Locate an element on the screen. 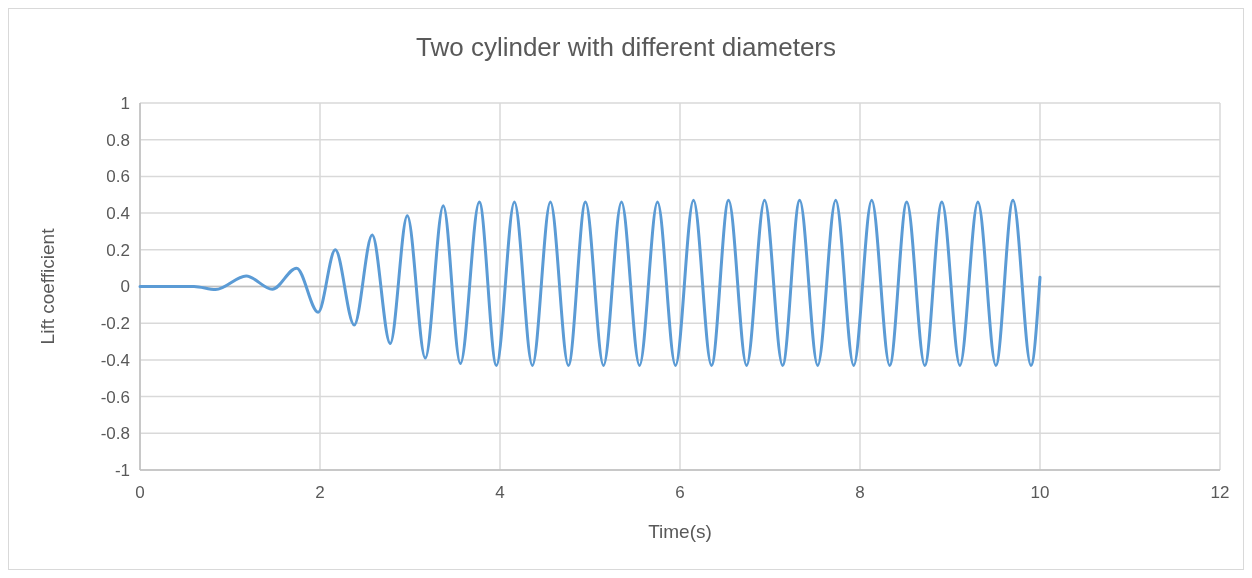 Image resolution: width=1252 pixels, height=578 pixels. y-tick-label: 0 is located at coordinates (125, 287).